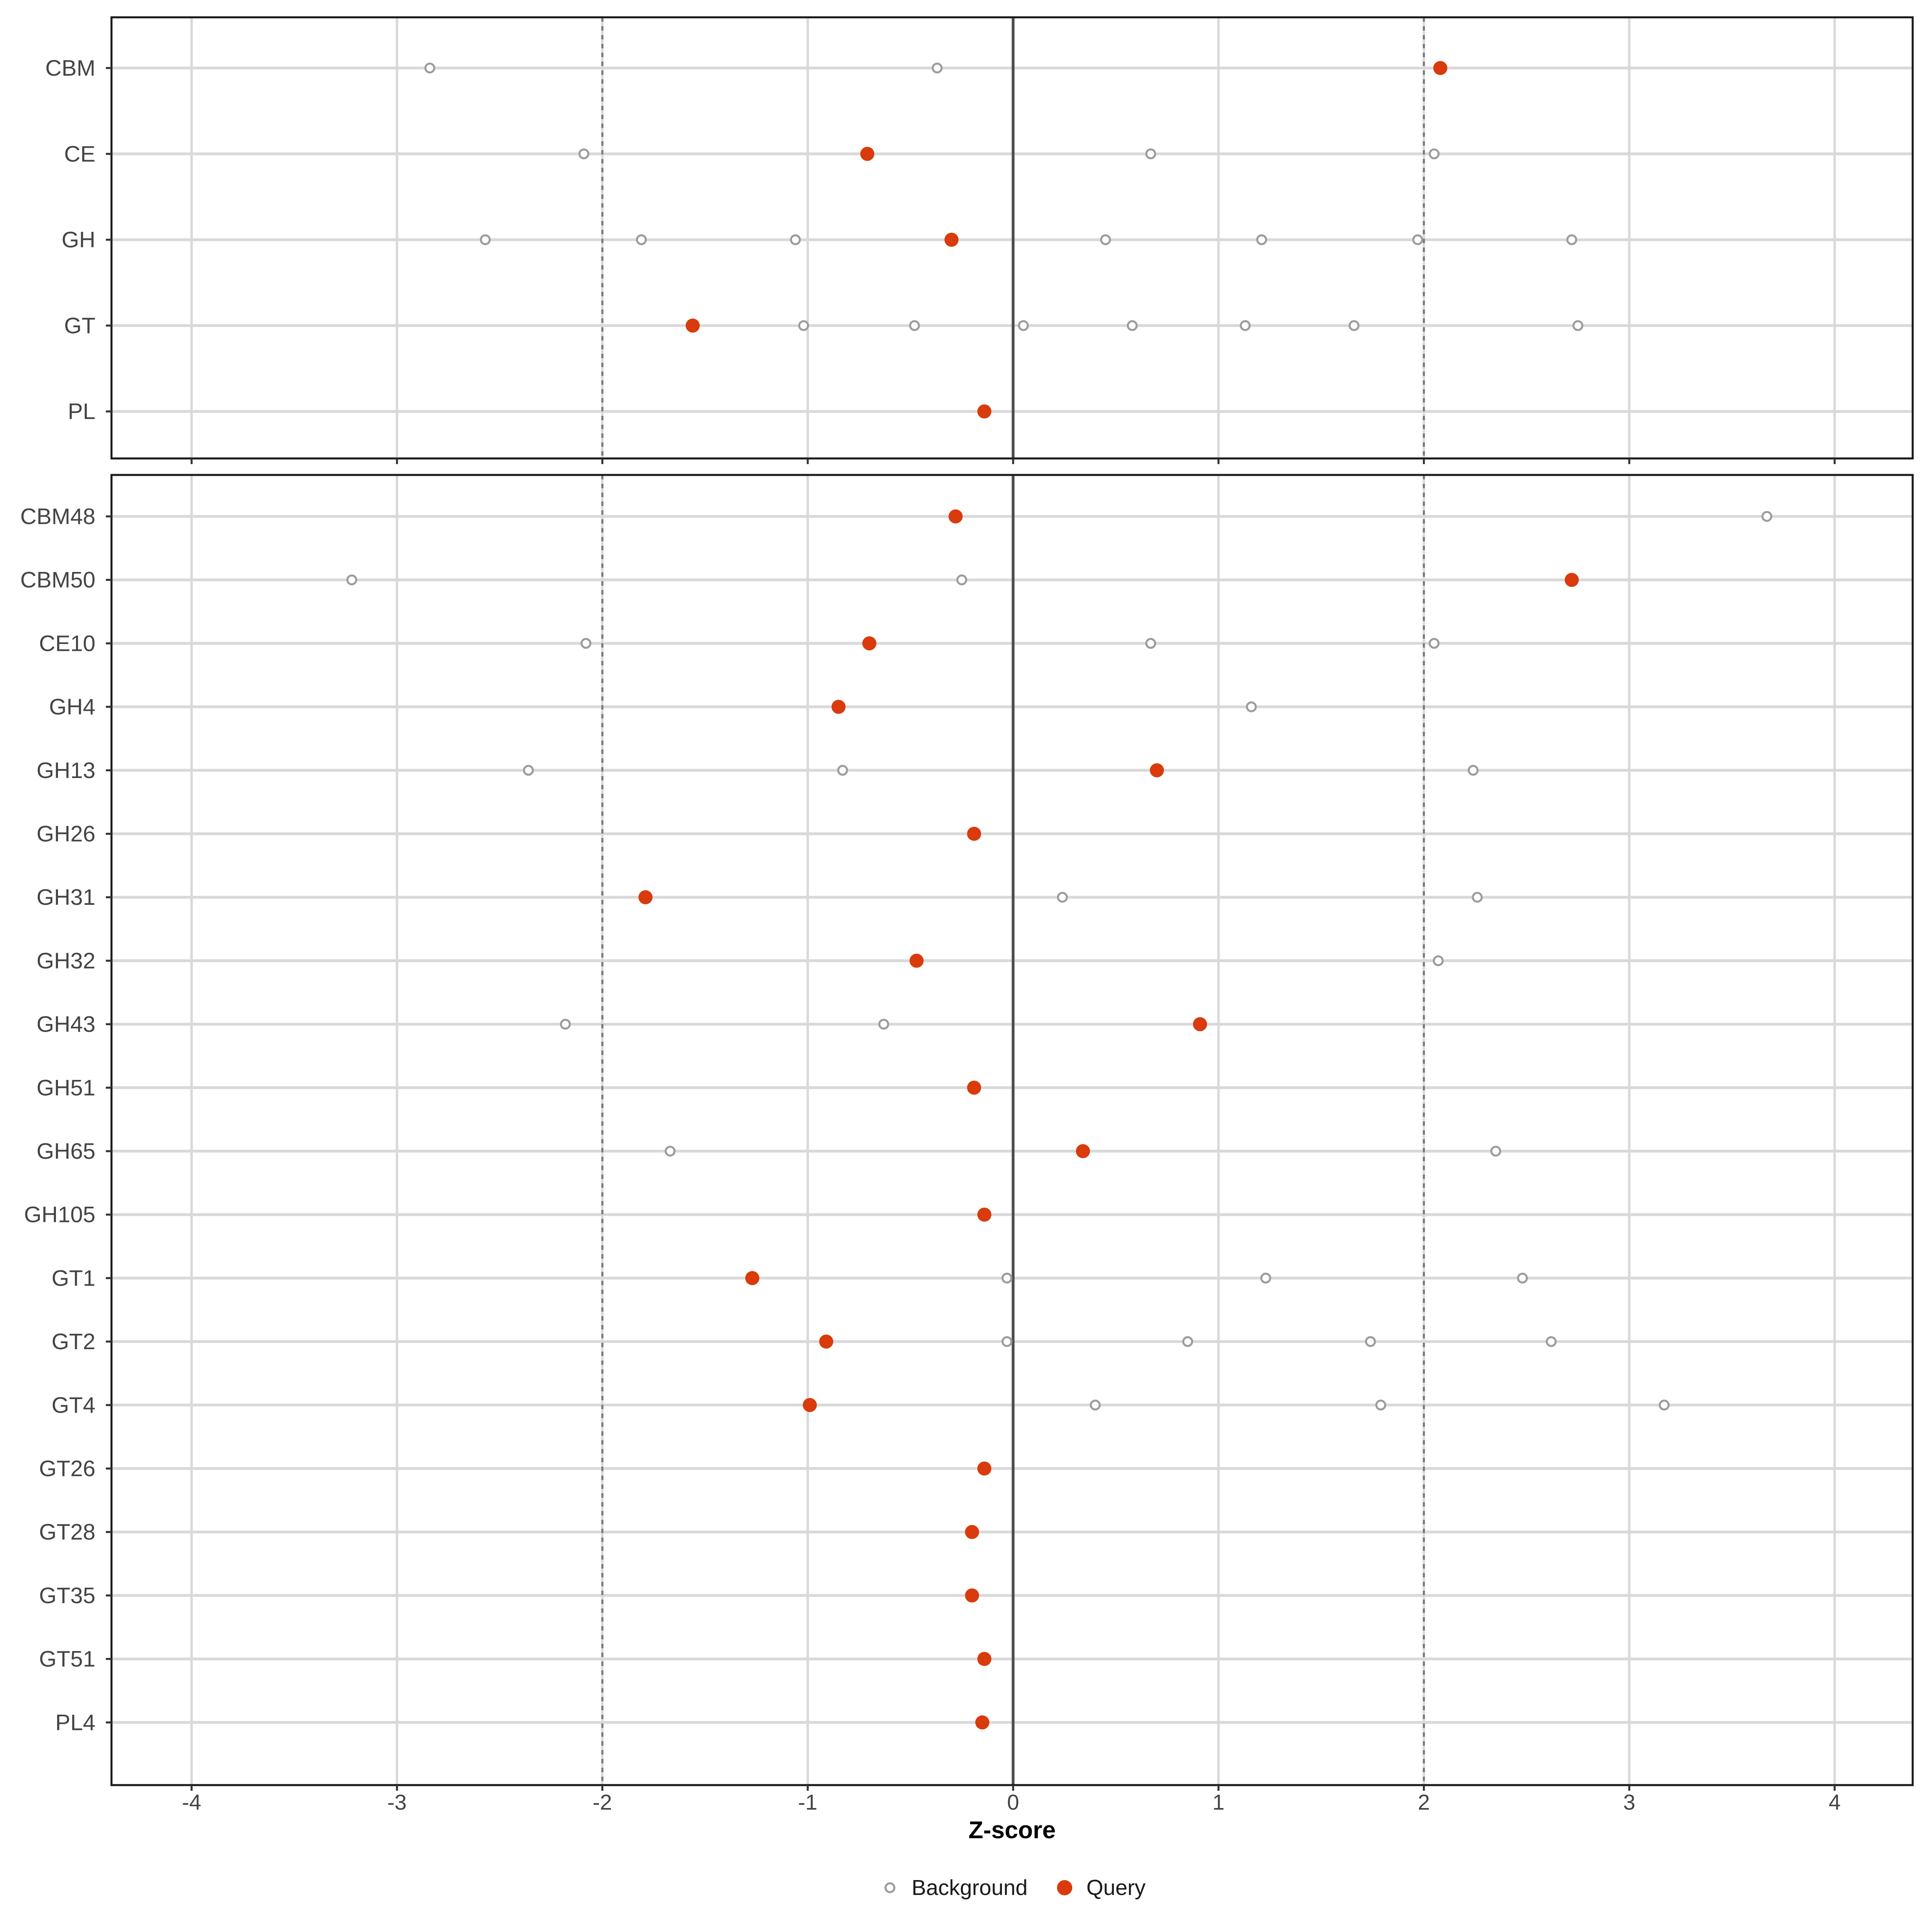 Image resolution: width=1932 pixels, height=1932 pixels. I want to click on y-axis-label: GH13, so click(66, 770).